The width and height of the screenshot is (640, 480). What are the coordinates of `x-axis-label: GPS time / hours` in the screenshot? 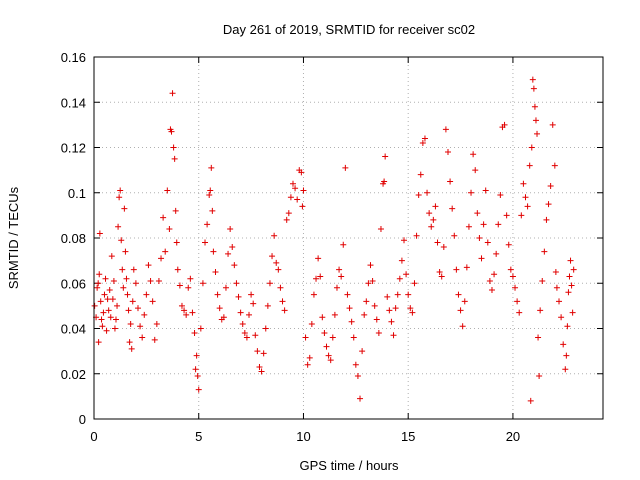 It's located at (349, 465).